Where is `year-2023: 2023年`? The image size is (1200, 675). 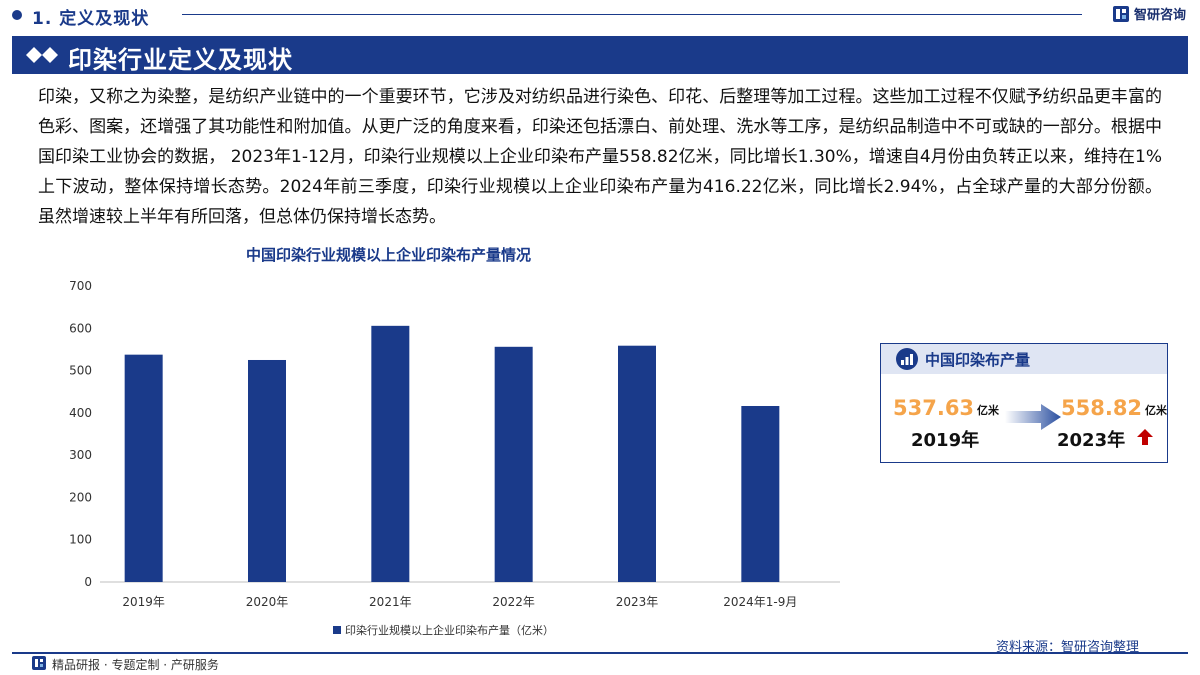 year-2023: 2023年 is located at coordinates (1091, 440).